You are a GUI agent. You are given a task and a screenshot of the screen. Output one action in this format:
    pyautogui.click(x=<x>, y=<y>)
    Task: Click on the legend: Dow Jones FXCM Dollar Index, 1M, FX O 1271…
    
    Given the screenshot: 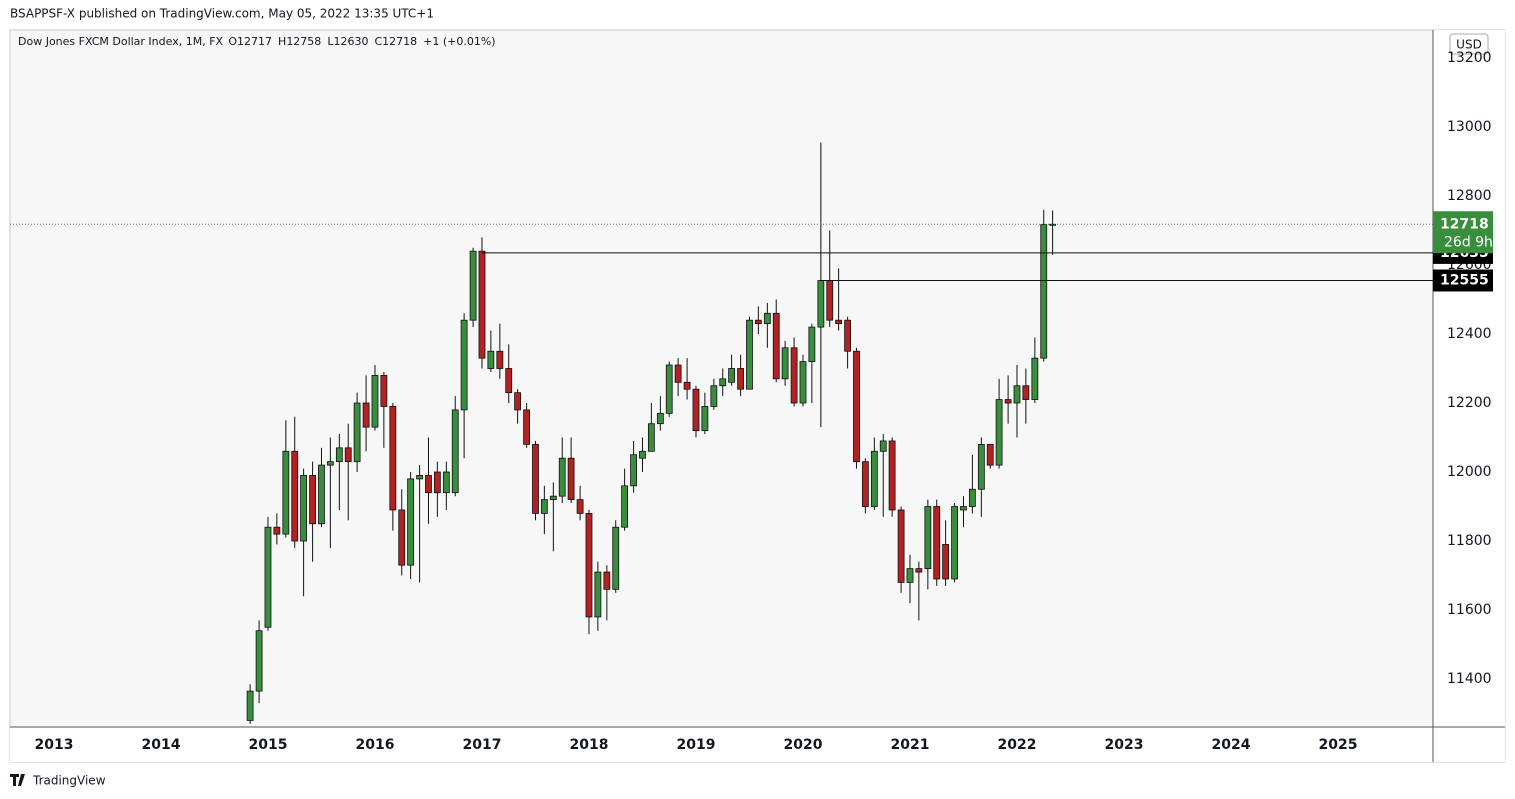 What is the action you would take?
    pyautogui.click(x=257, y=41)
    